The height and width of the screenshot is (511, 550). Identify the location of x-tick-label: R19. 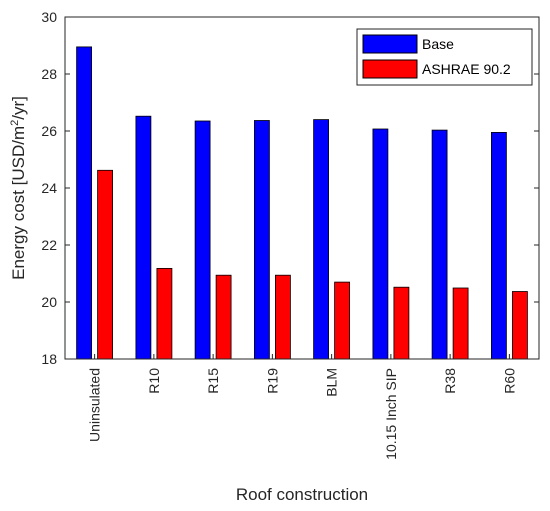
(272, 381).